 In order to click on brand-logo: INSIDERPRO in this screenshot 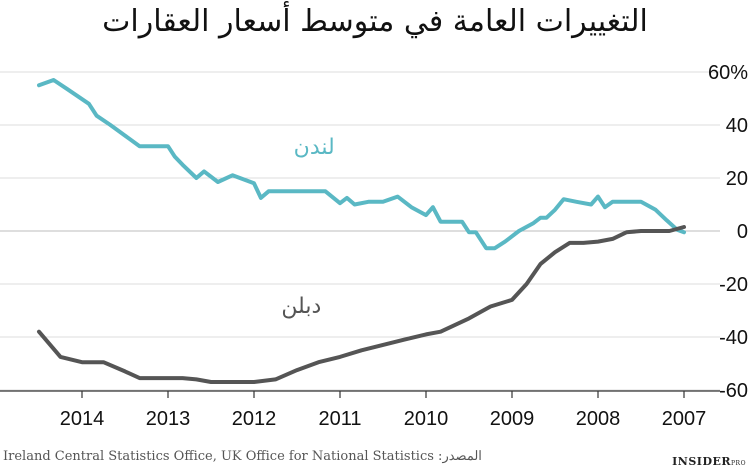, I will do `click(709, 461)`.